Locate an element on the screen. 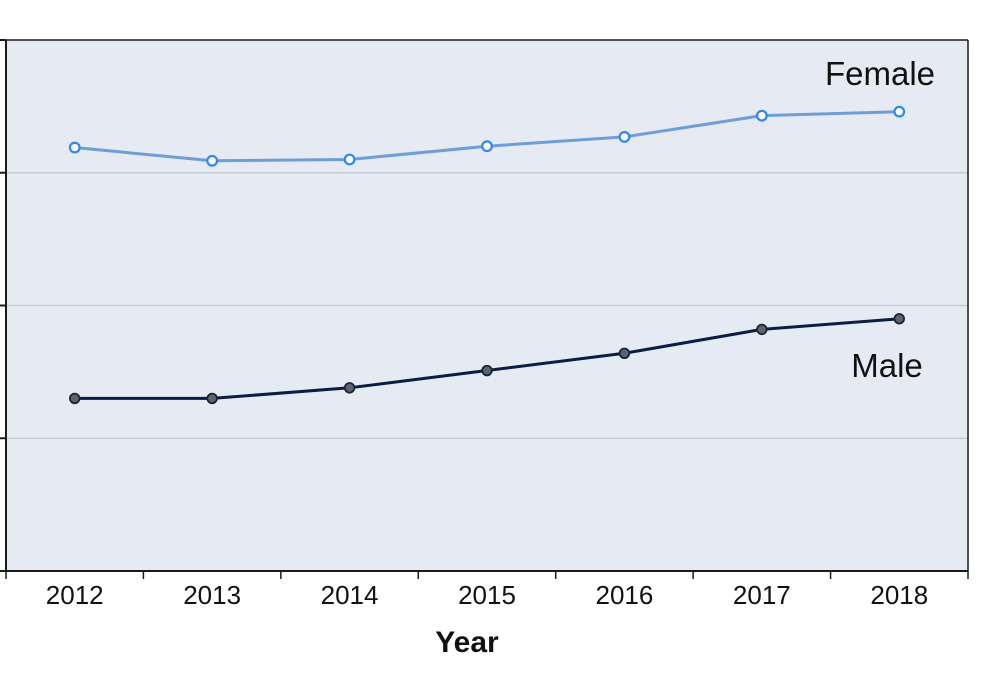 This screenshot has width=994, height=696. x-axis-ticks: 2012 2013 2014 2015 2016 2017 2018 is located at coordinates (487, 590).